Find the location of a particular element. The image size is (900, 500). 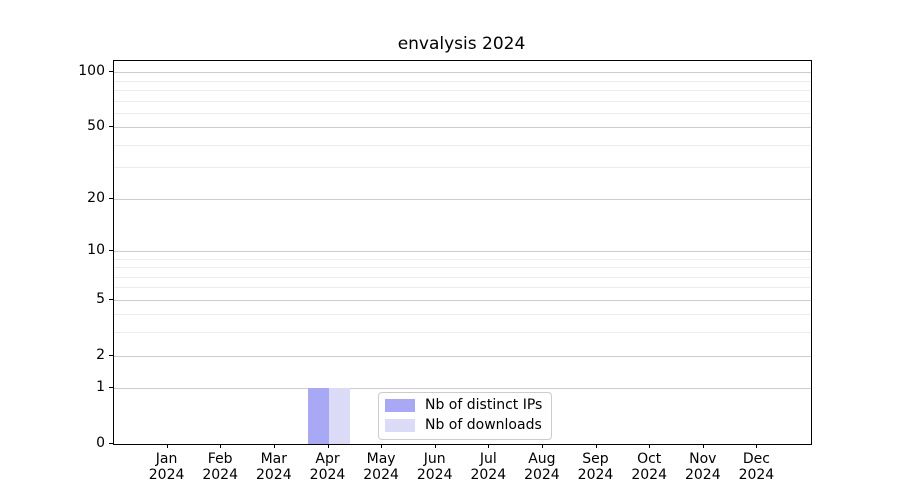

x-tick-label: Aug 2024 is located at coordinates (542, 467).